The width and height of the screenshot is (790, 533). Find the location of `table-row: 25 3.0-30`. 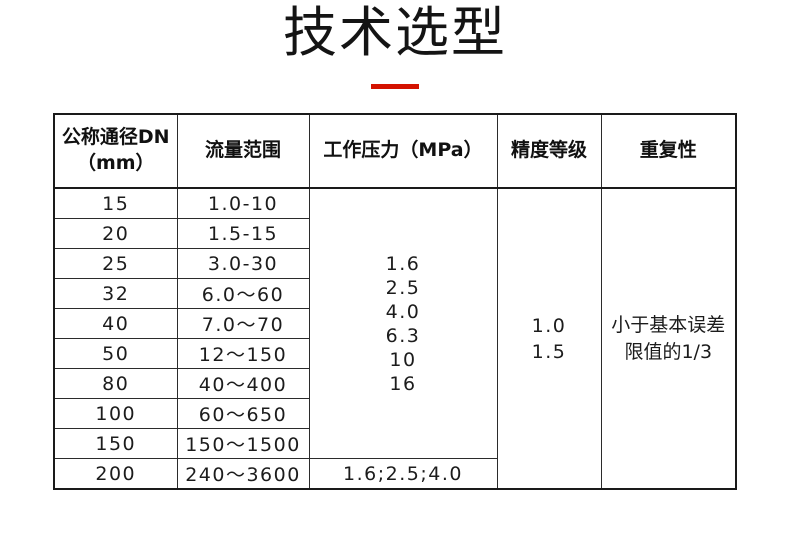

table-row: 25 3.0-30 is located at coordinates (394, 263).